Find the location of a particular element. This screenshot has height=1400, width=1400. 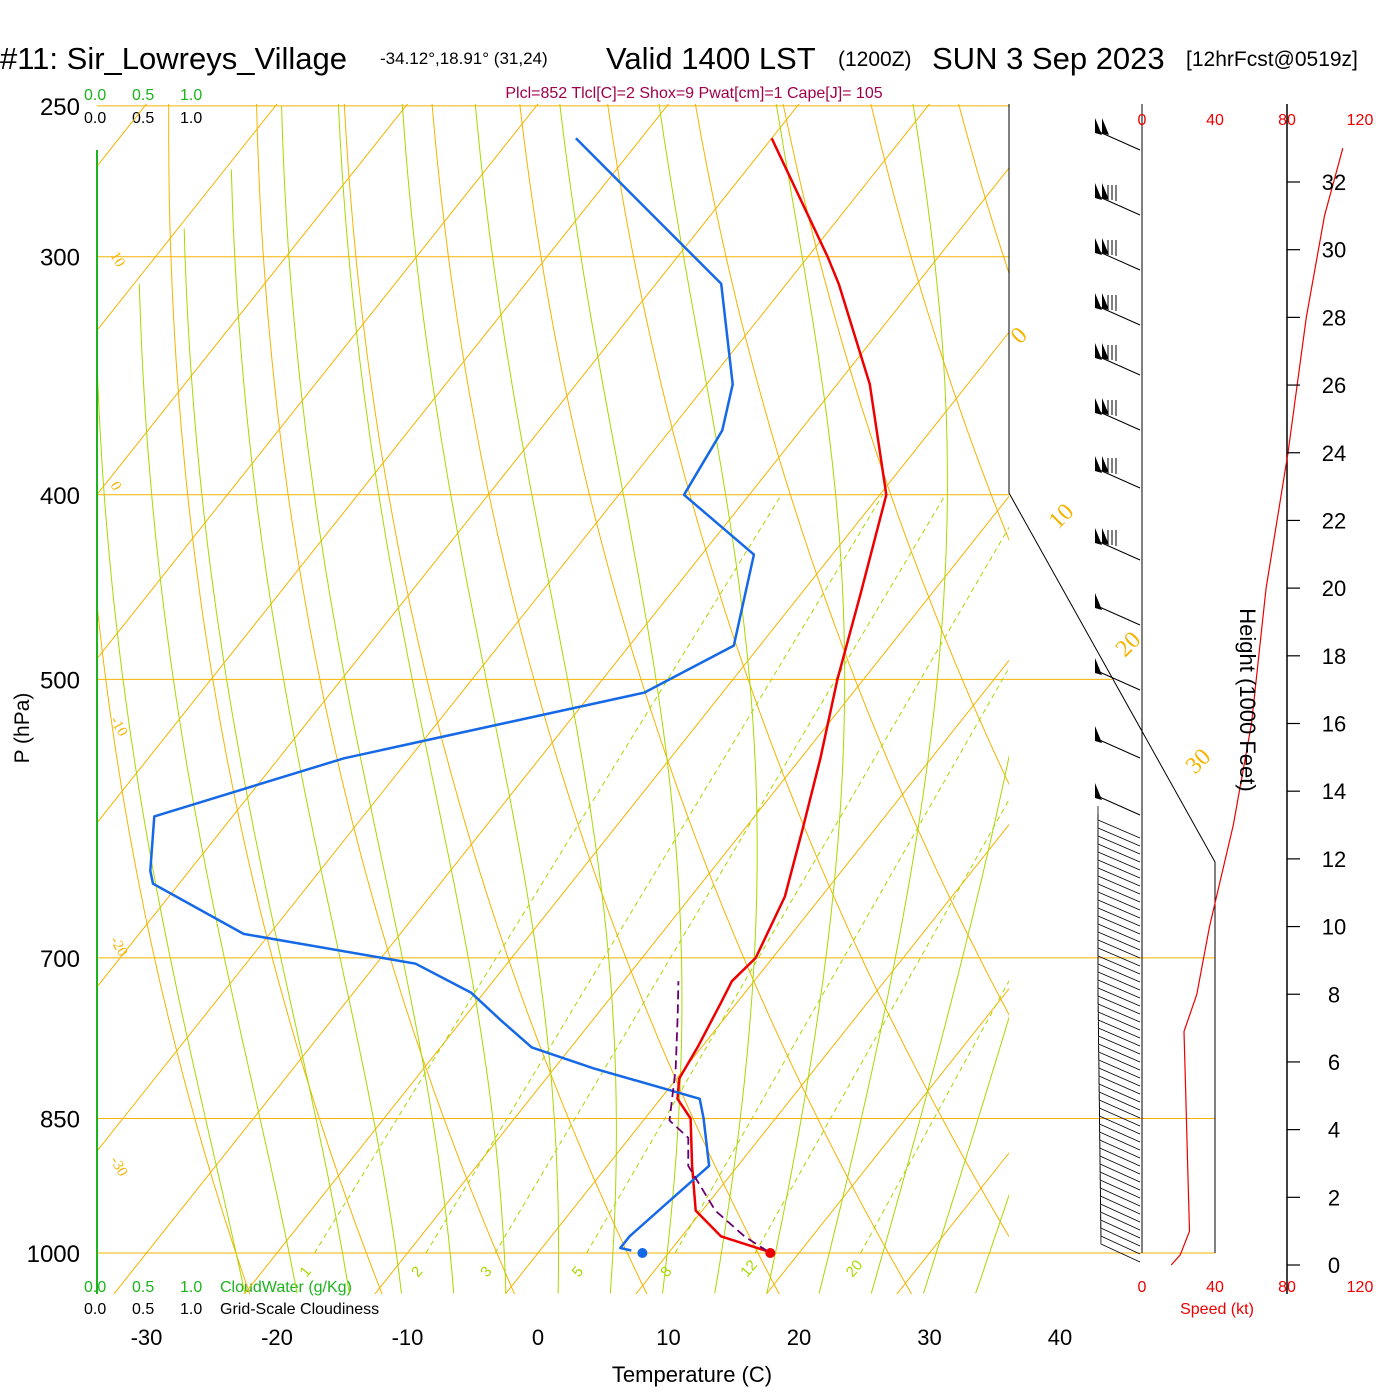

pressure-tick-1000: 1000 is located at coordinates (53, 1254).